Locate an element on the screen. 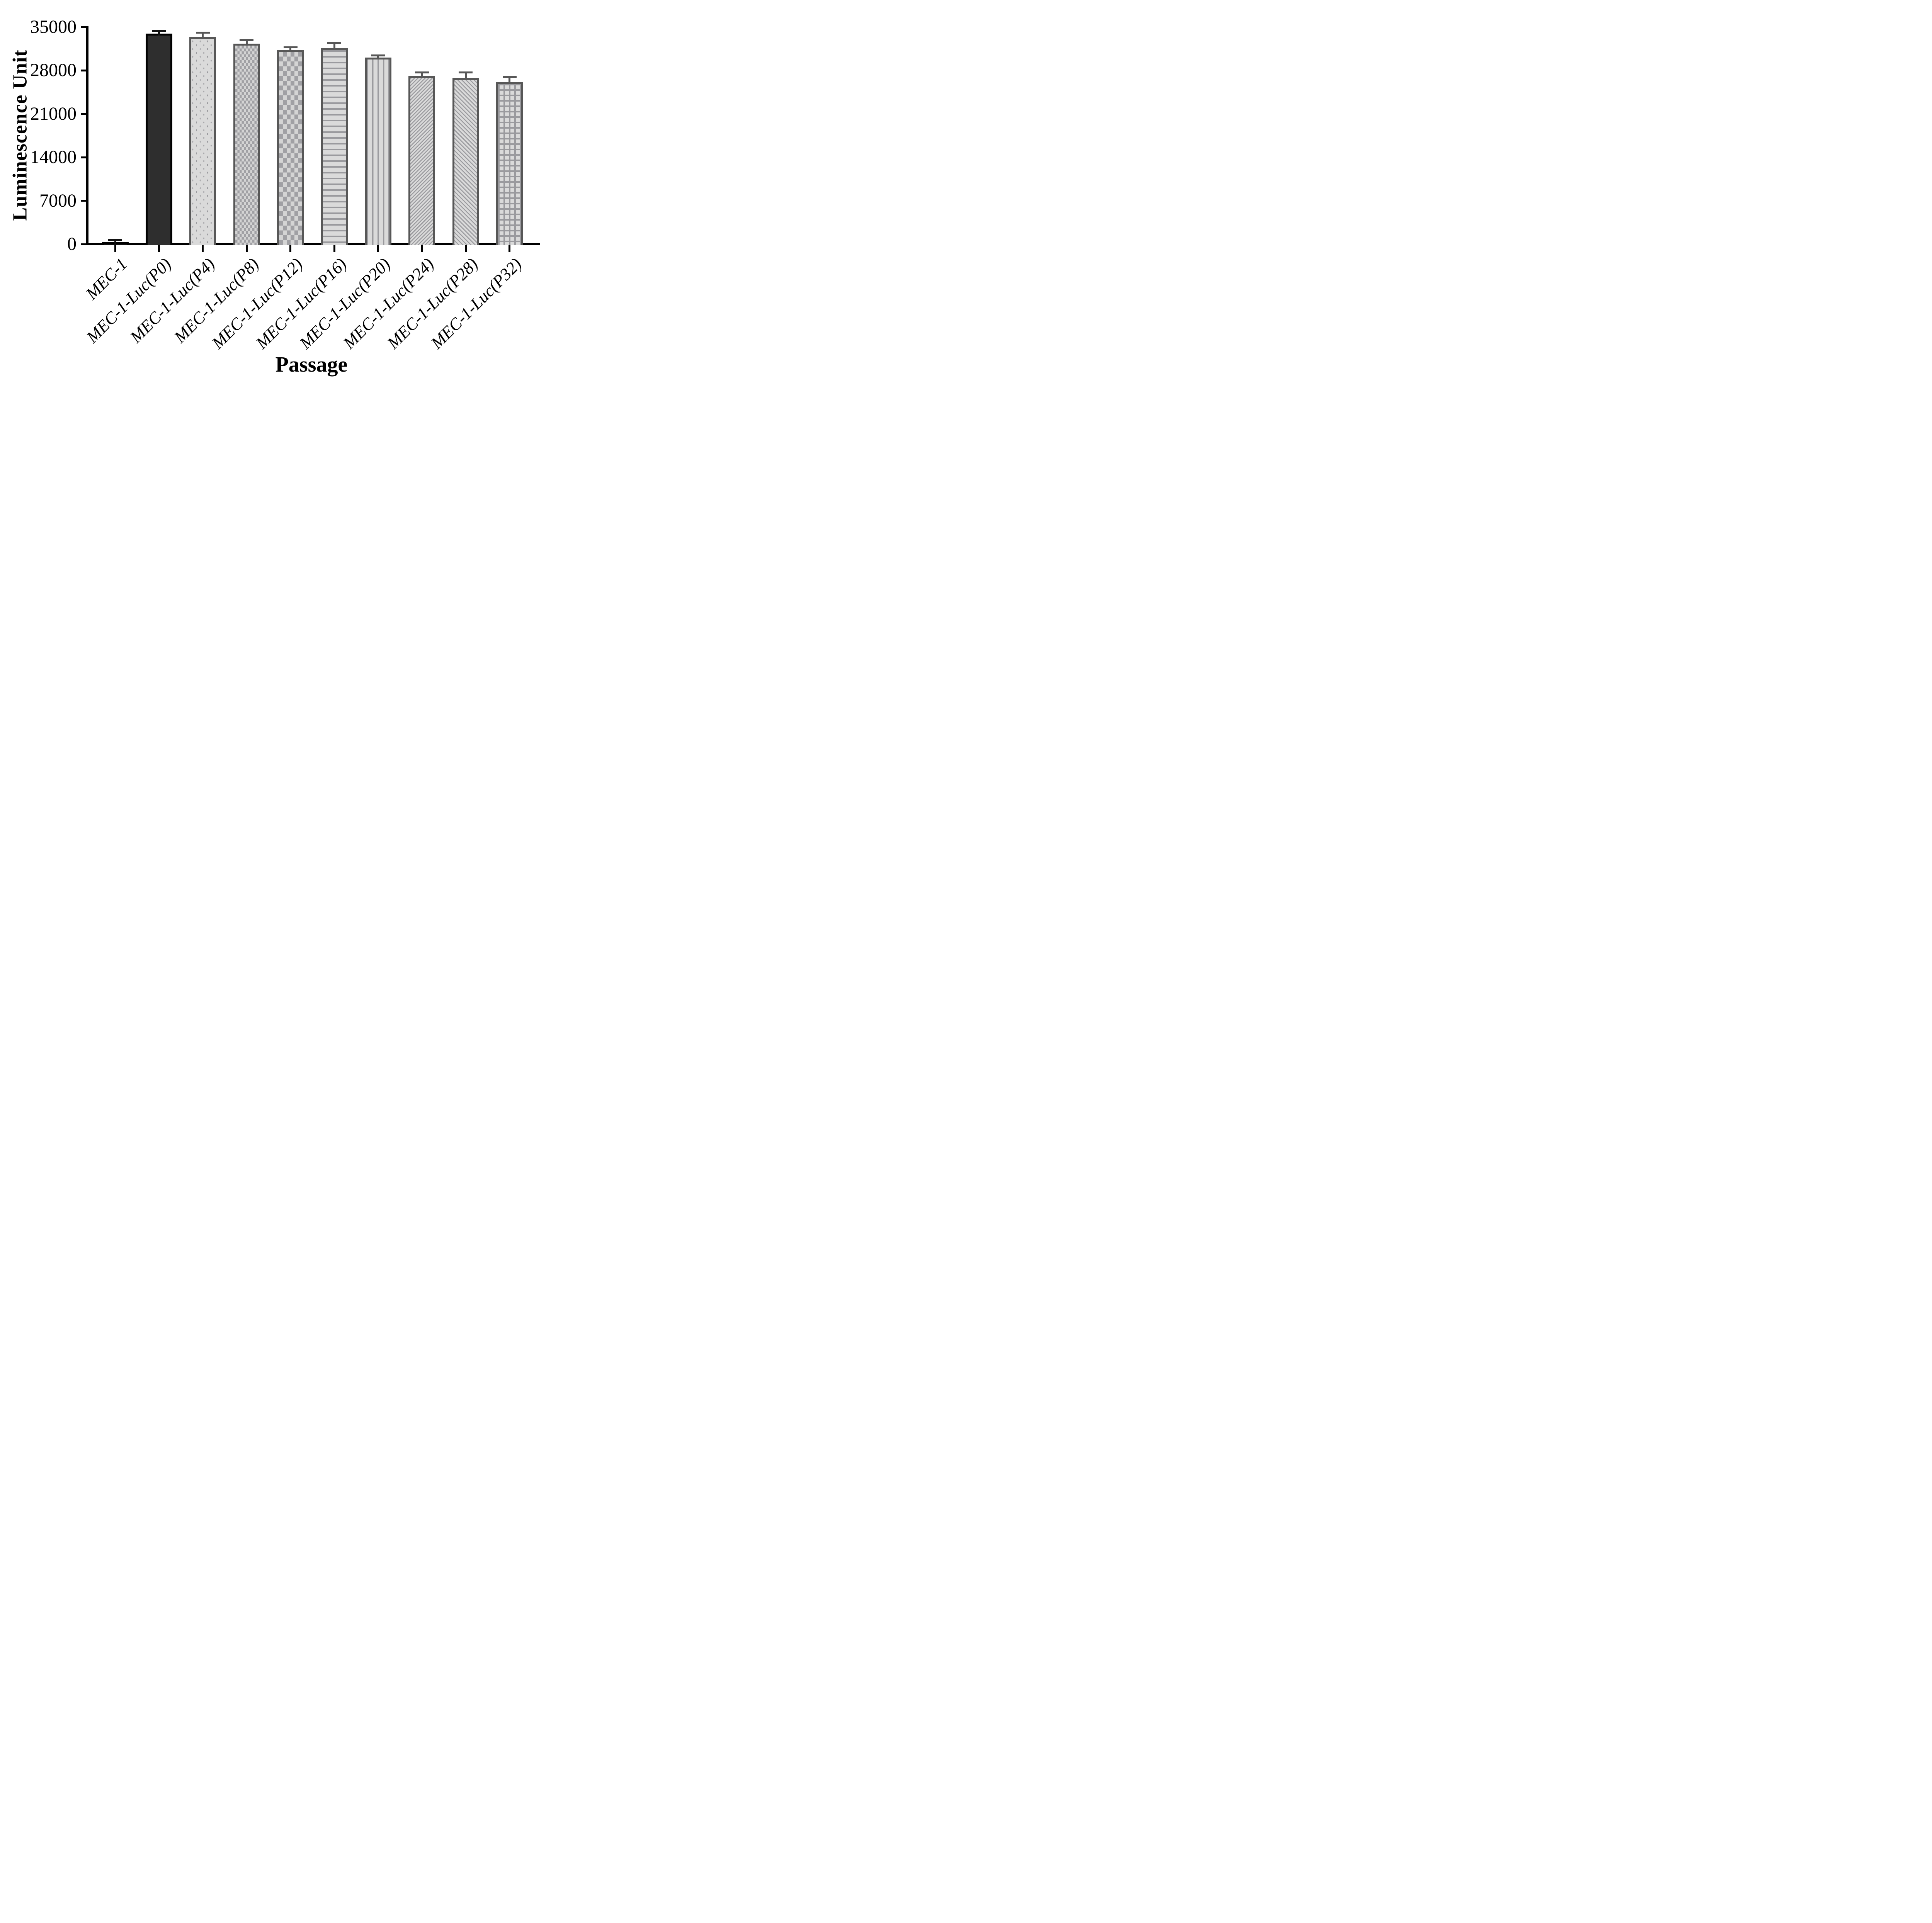 This screenshot has width=1932, height=1923. x-axis-line is located at coordinates (313, 244).